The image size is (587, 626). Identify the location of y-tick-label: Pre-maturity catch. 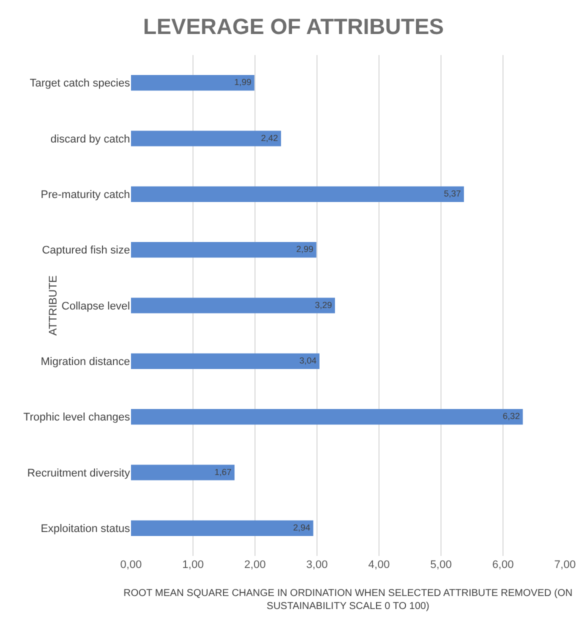
(85, 195).